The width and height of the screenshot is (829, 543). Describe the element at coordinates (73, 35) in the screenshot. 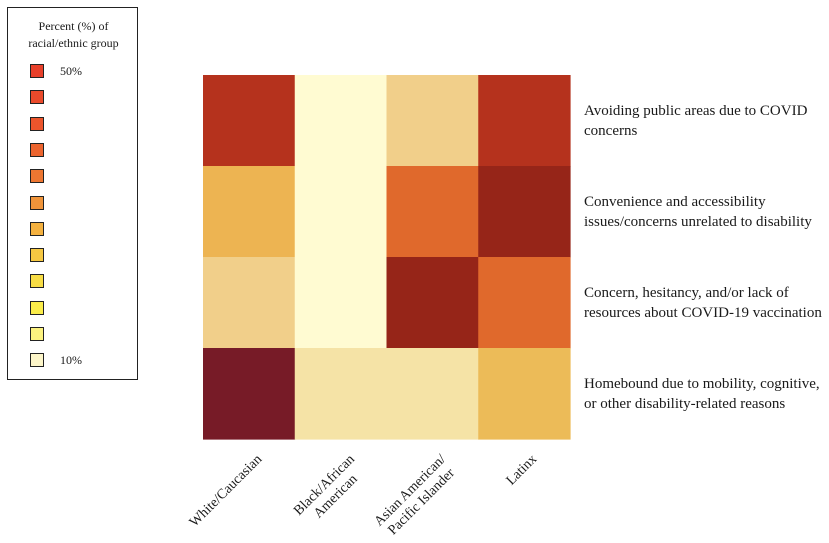

I see `legend-title: Percent (%) of racial/ethnic group` at that location.